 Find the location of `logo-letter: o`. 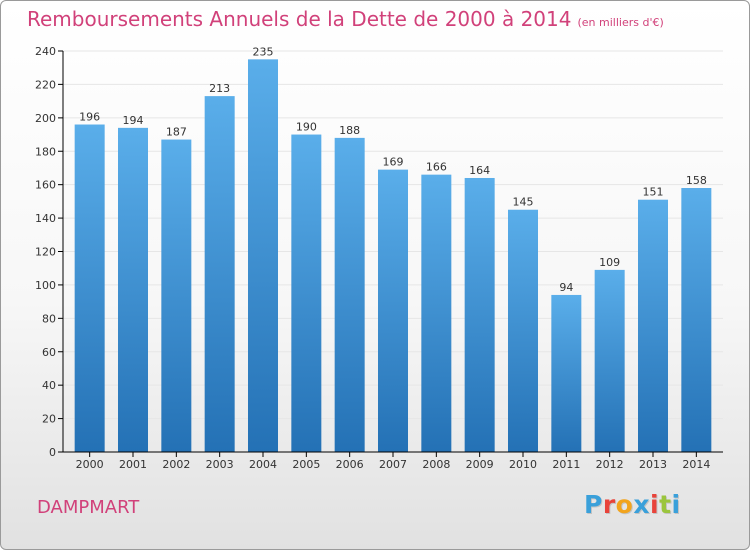

logo-letter: o is located at coordinates (624, 504).